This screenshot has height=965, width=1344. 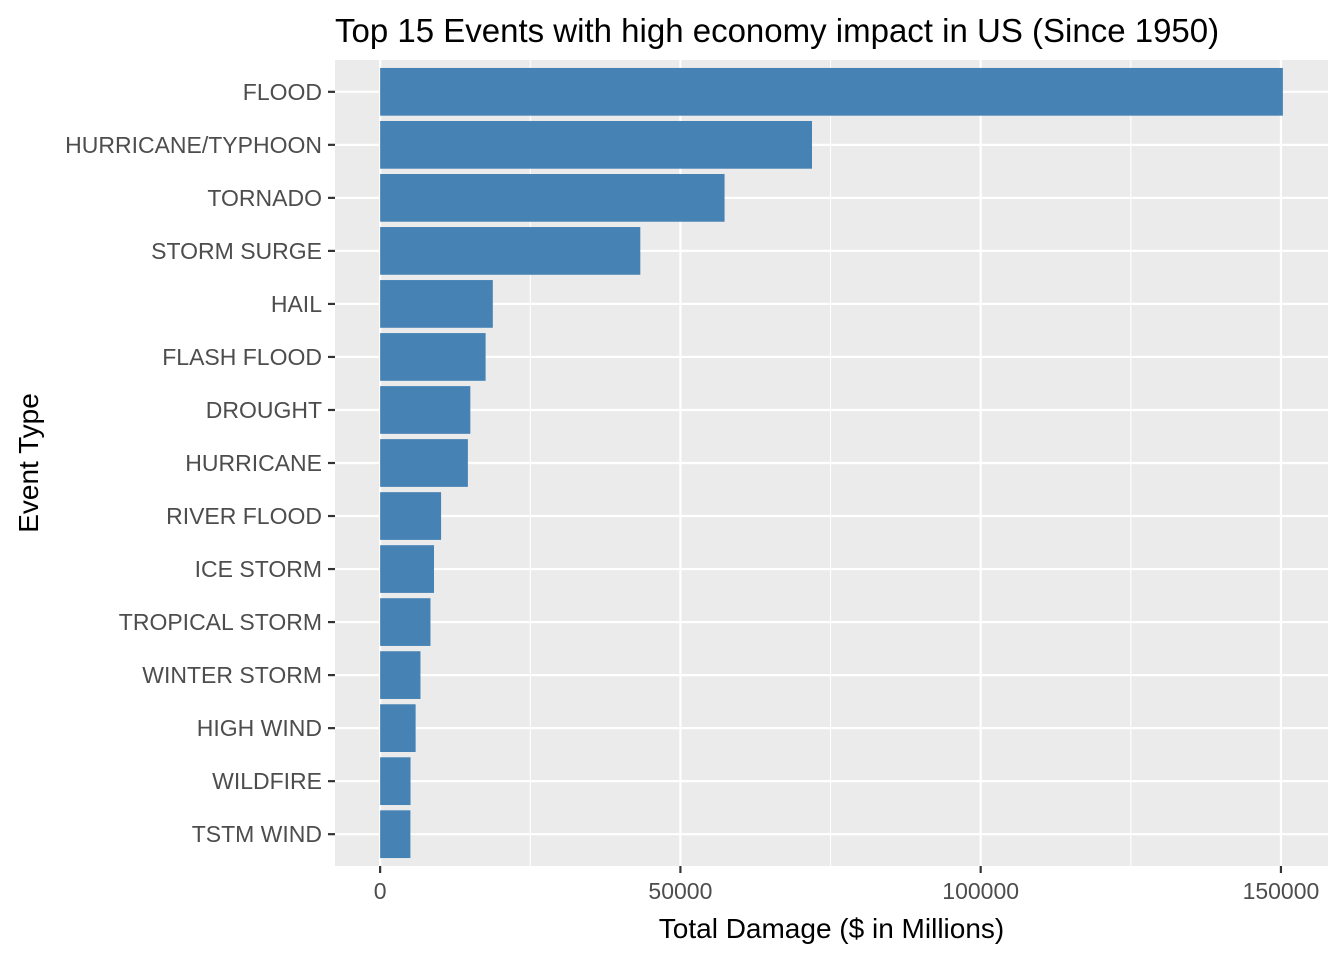 What do you see at coordinates (267, 781) in the screenshot?
I see `y-tick-label: WILDFIRE` at bounding box center [267, 781].